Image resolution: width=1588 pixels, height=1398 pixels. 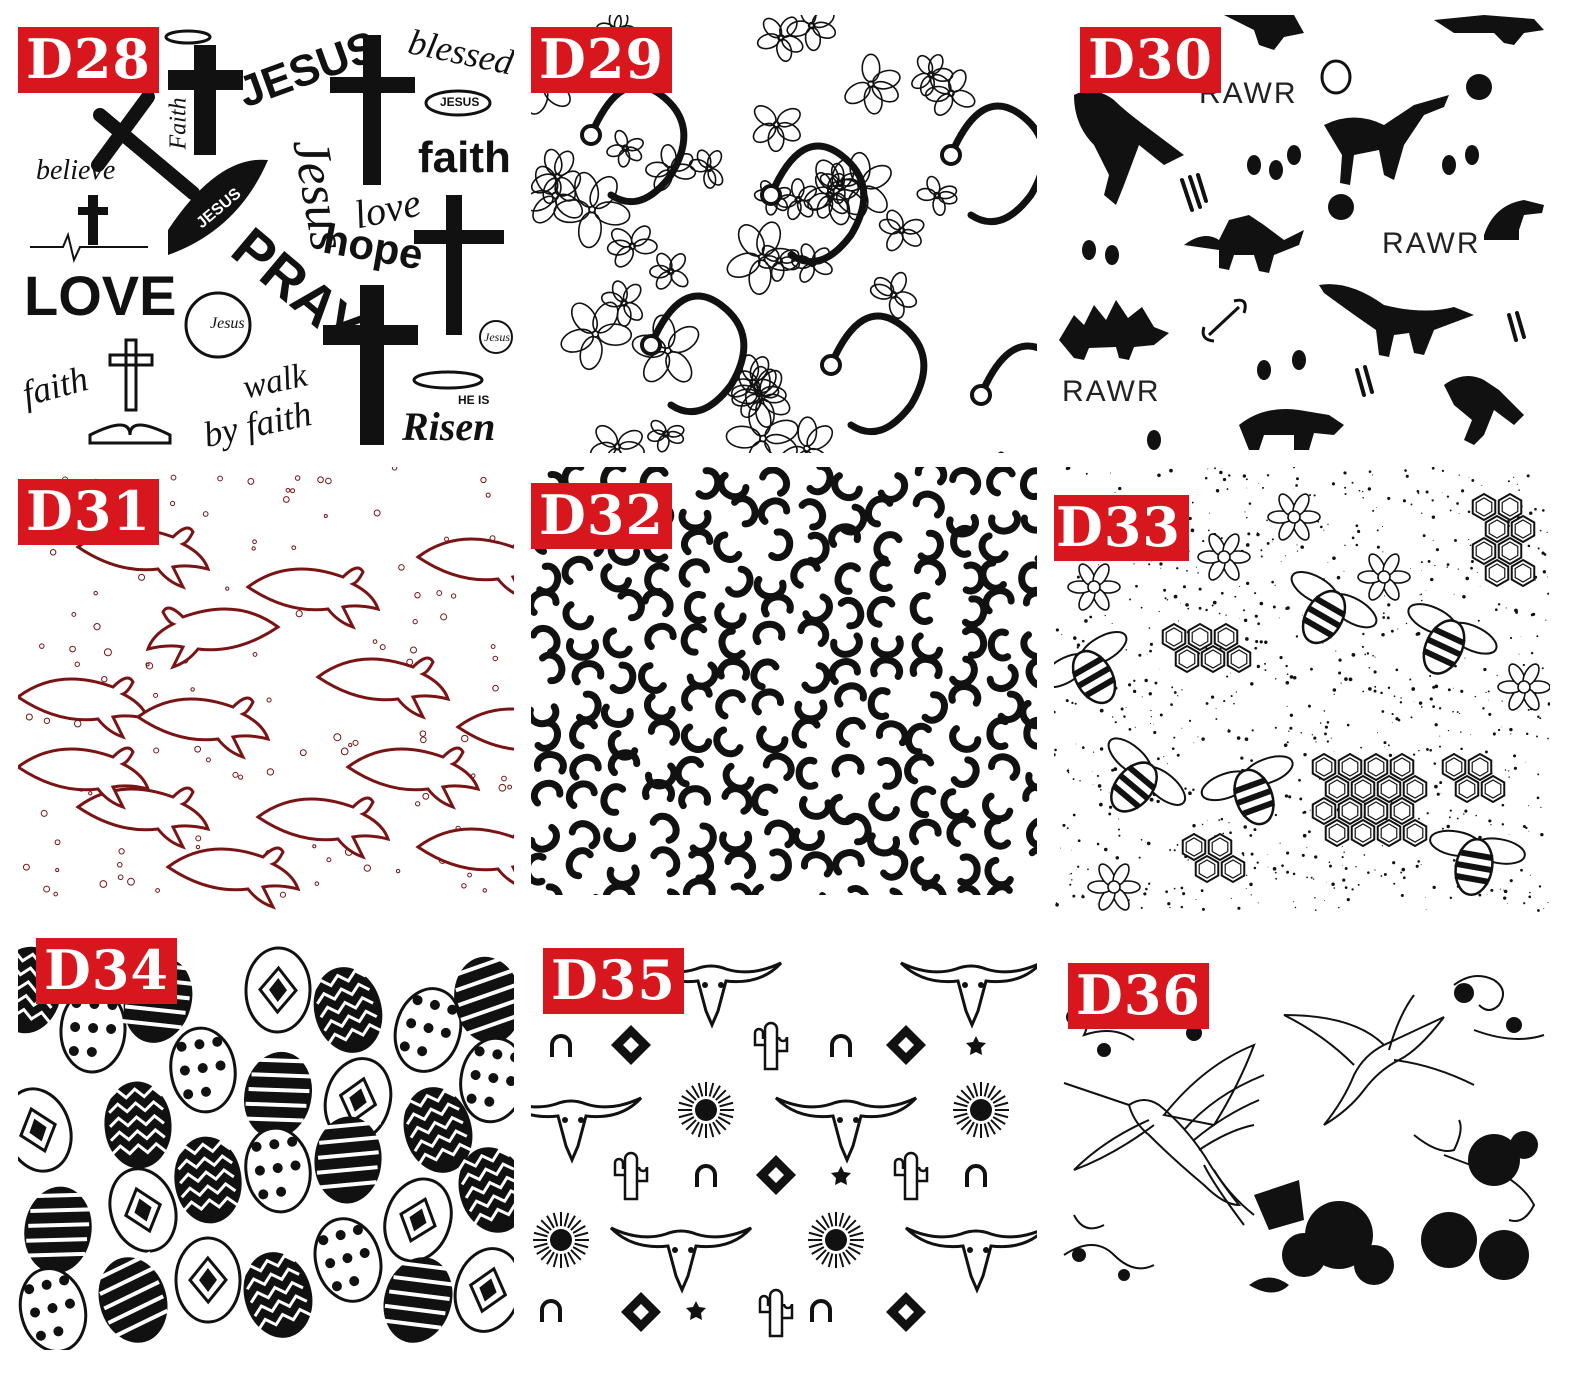 I want to click on faith-pattern, so click(x=271, y=237).